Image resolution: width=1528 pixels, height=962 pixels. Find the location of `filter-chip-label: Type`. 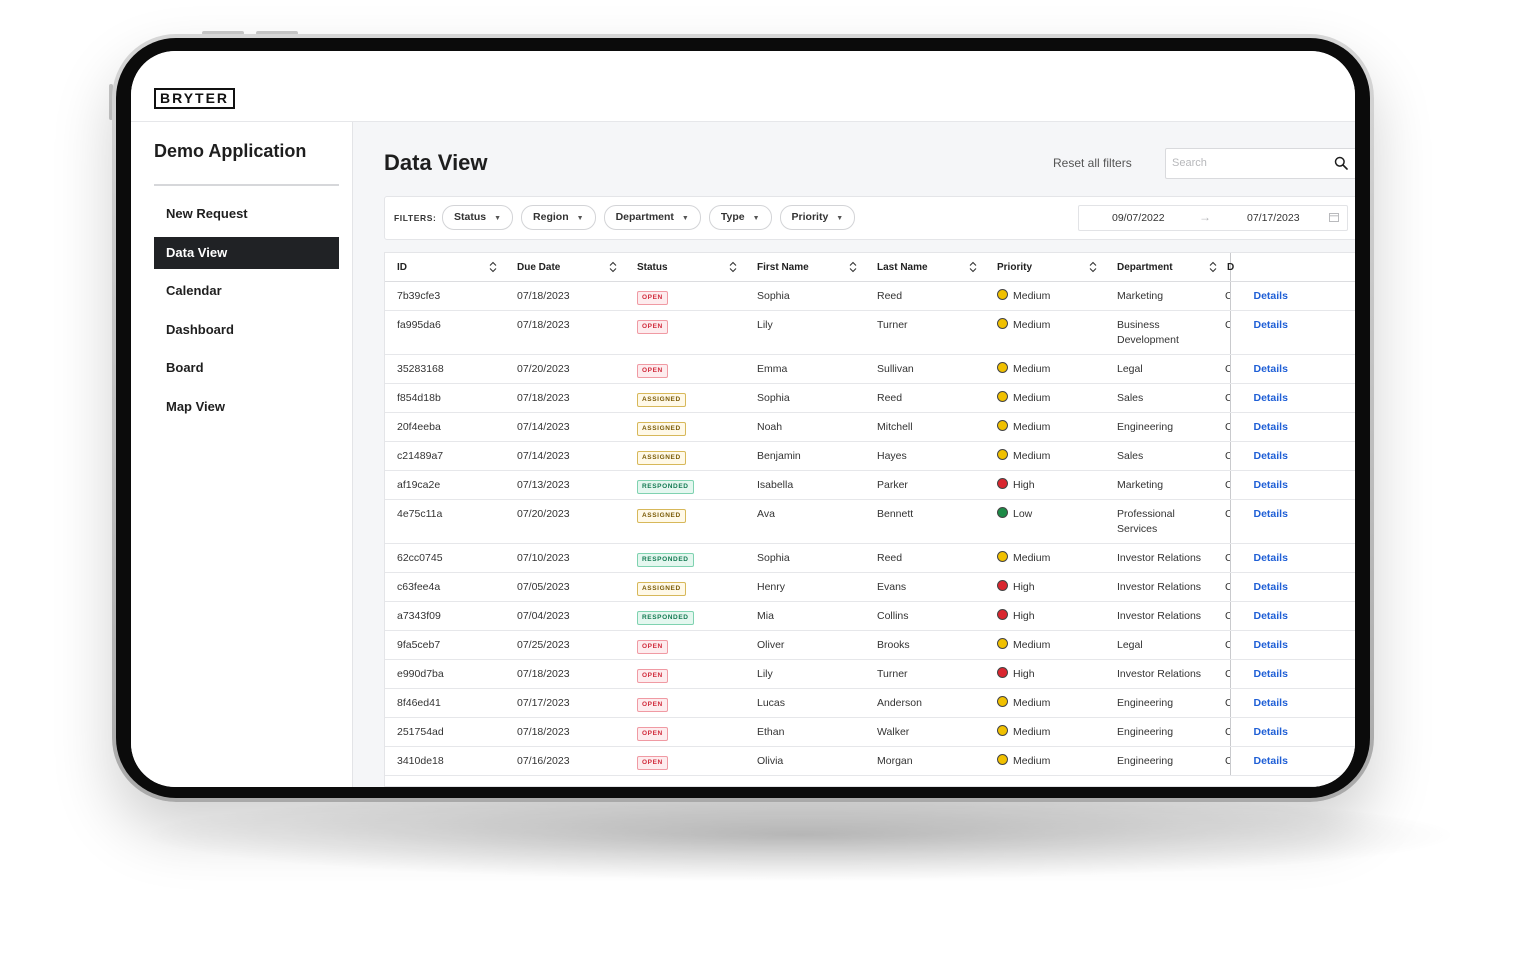

filter-chip-label: Type is located at coordinates (732, 217).